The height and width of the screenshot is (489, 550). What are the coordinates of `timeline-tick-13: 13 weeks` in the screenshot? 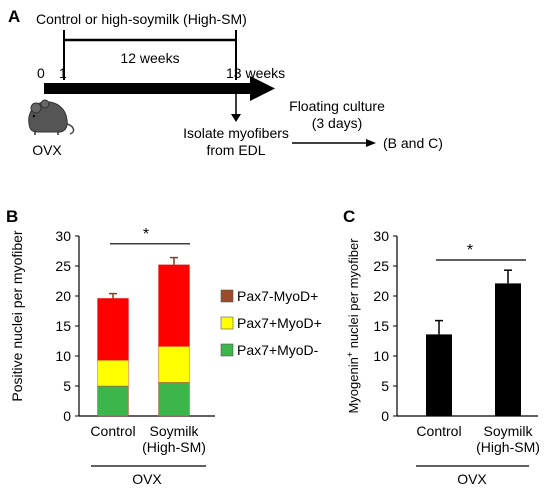 It's located at (255, 73).